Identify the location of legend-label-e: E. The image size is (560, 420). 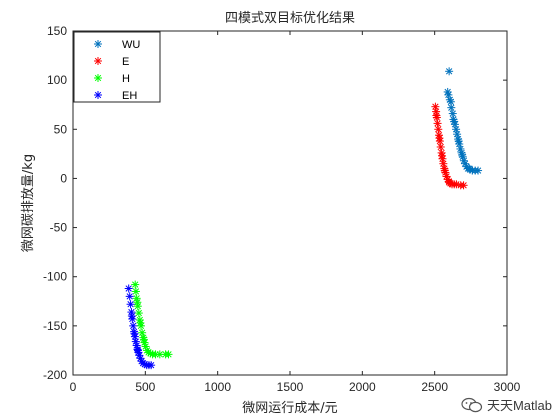
(125, 62).